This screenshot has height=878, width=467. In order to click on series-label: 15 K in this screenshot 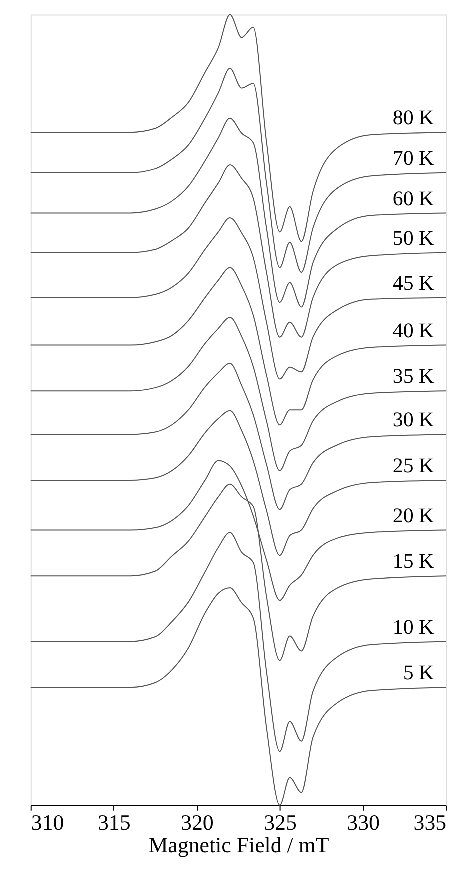, I will do `click(413, 561)`.